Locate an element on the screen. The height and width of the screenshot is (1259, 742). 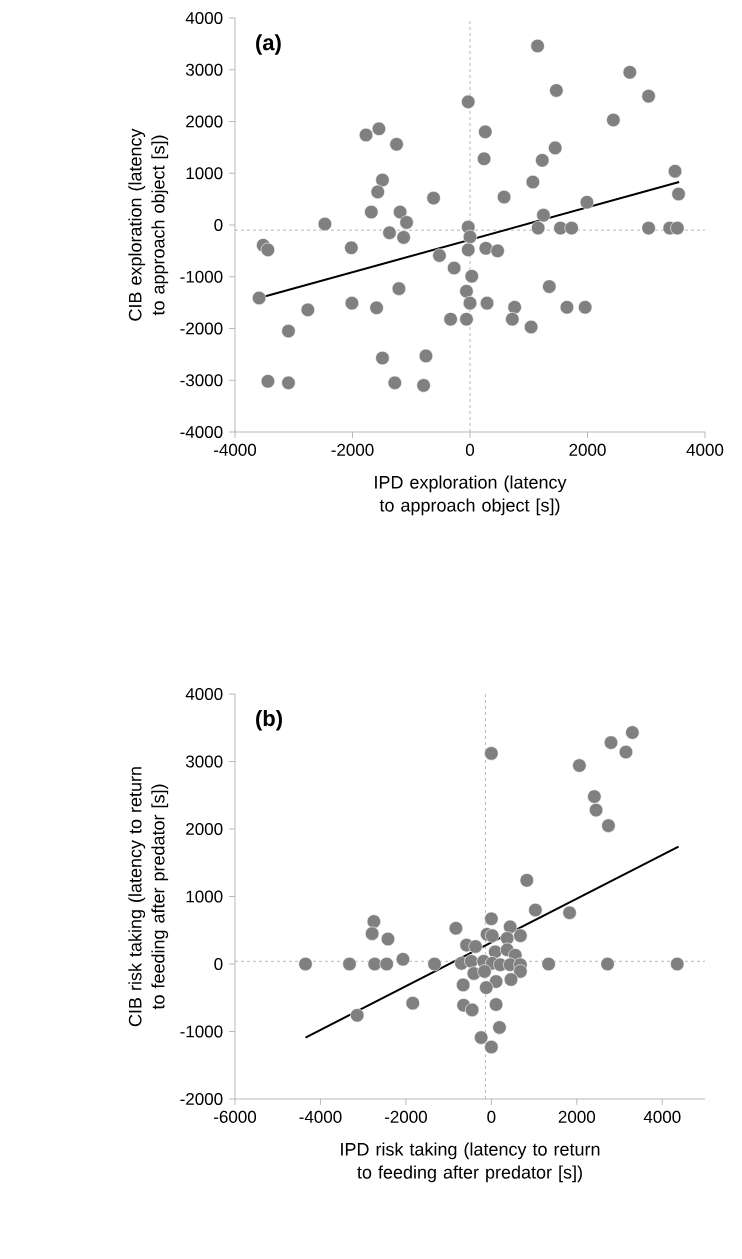
y-tick-label: -3000 is located at coordinates (201, 380).